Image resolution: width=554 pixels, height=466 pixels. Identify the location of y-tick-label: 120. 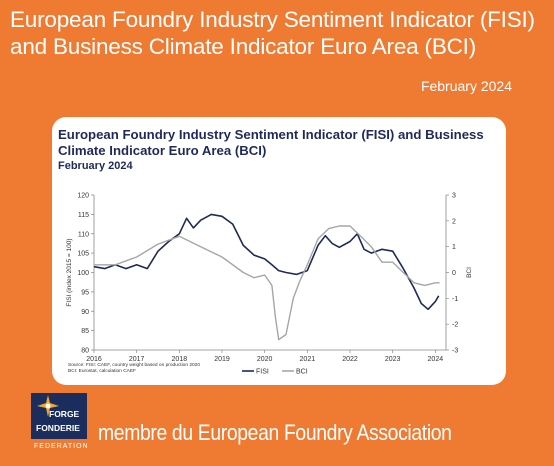
(83, 196).